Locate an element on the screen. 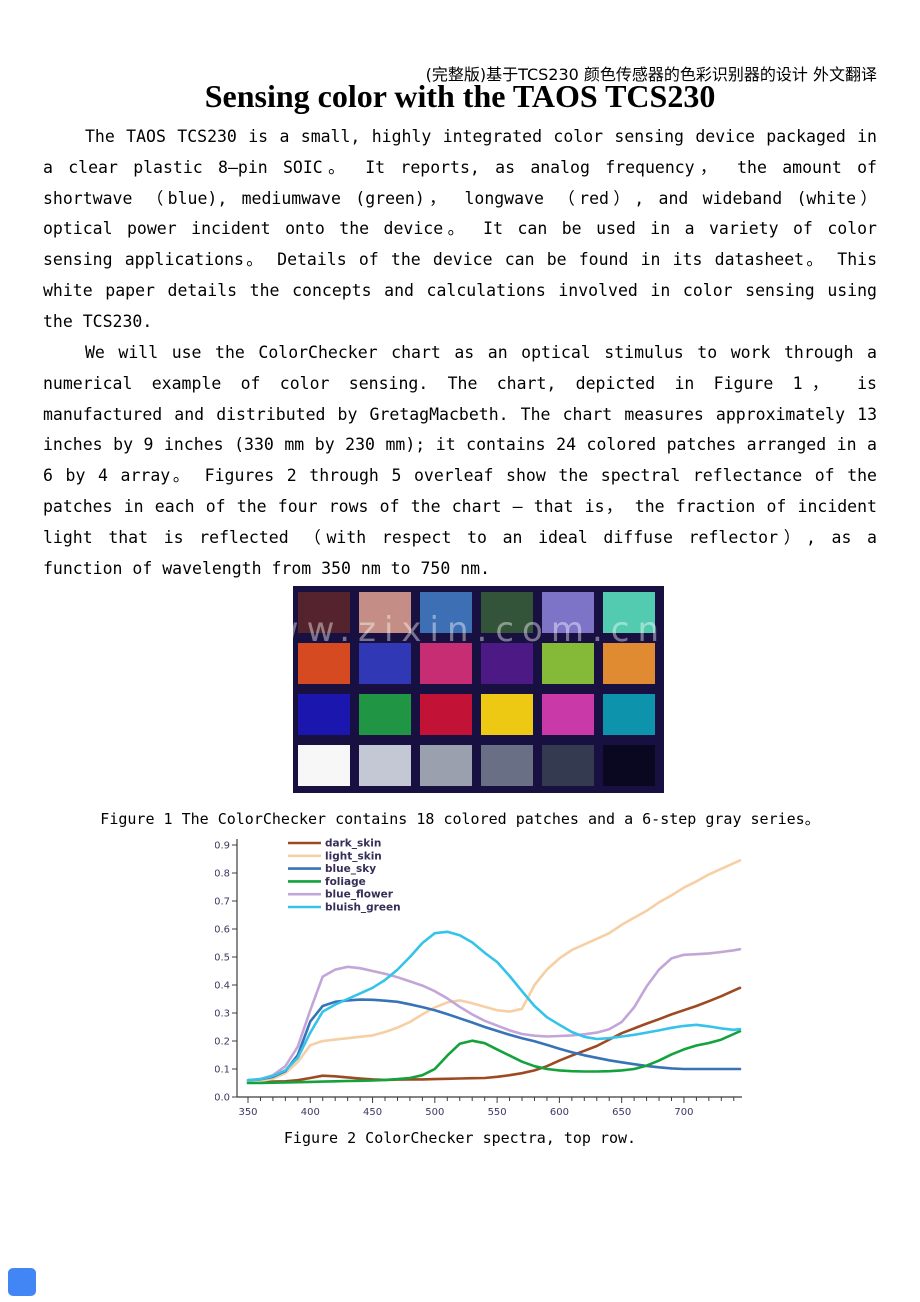 This screenshot has height=1302, width=920. x-tick-label: 700 is located at coordinates (683, 1112).